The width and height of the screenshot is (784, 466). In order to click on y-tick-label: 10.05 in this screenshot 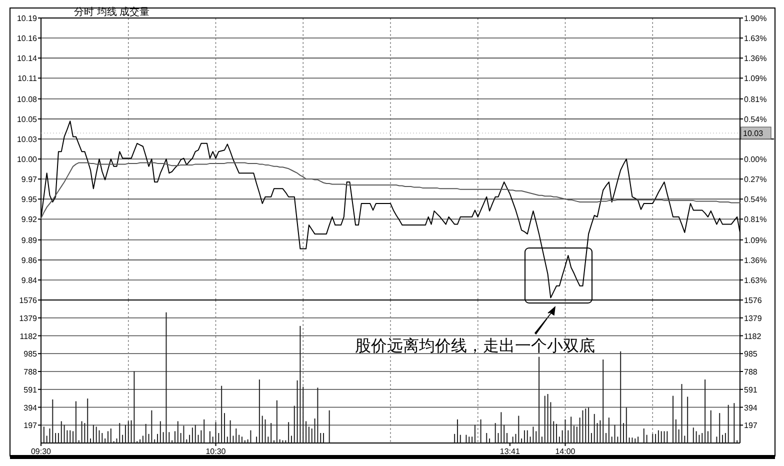, I will do `click(27, 119)`.